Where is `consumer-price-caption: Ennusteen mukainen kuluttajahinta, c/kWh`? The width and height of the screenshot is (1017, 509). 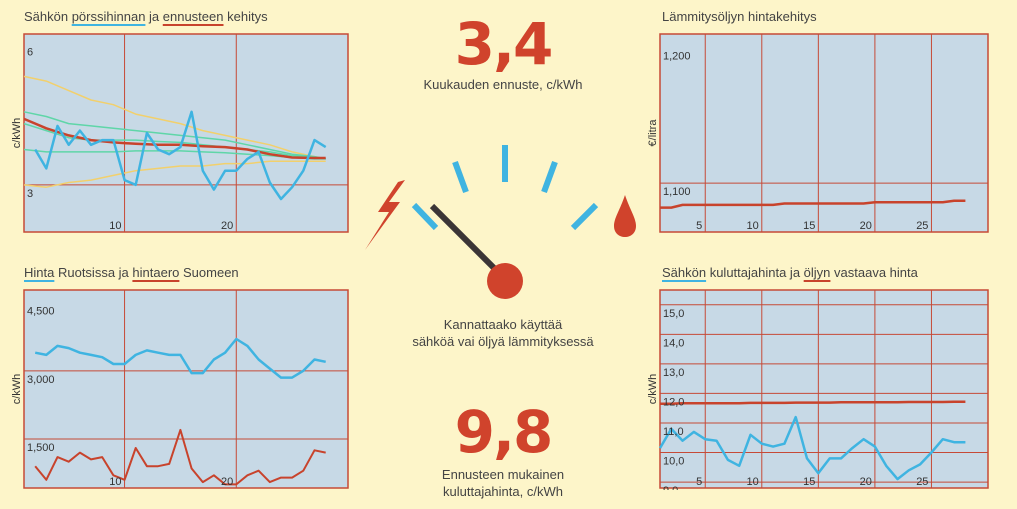
consumer-price-caption: Ennusteen mukainen kuluttajahinta, c/kWh is located at coordinates (503, 483).